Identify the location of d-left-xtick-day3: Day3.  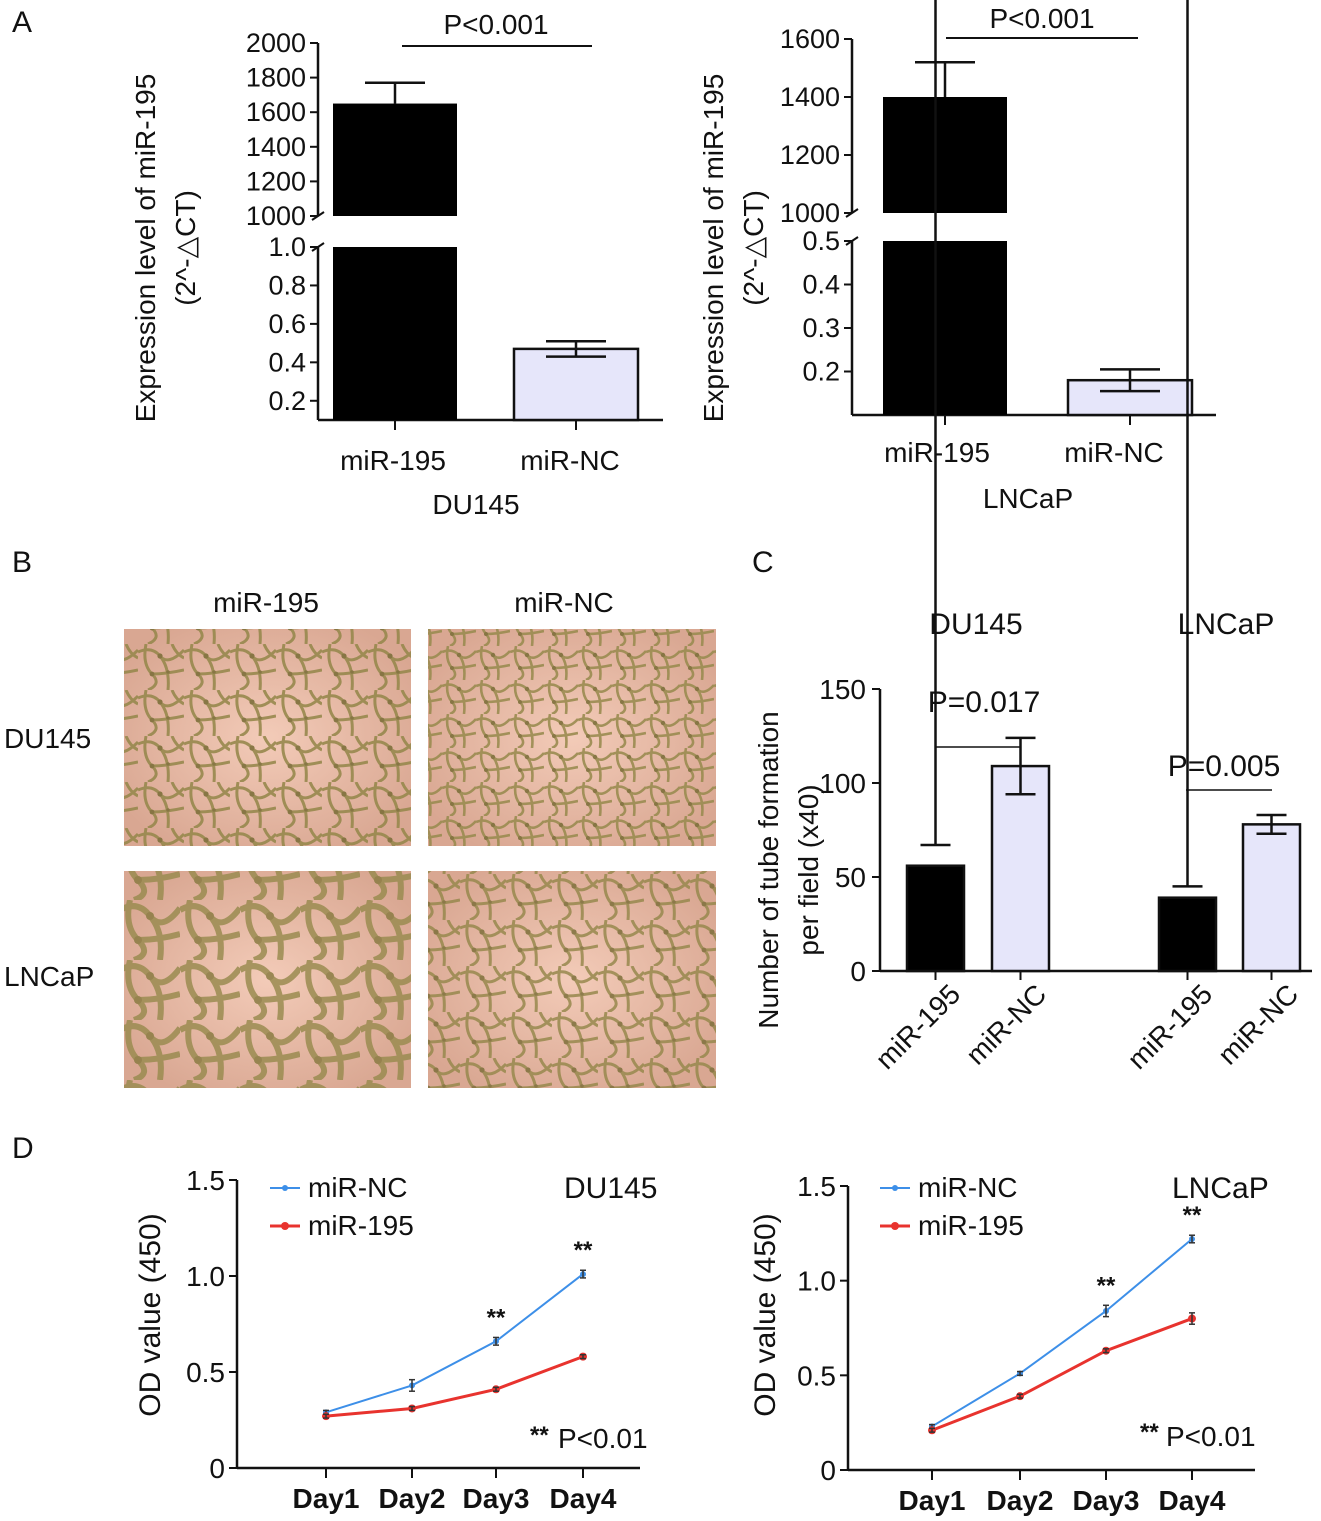
(496, 1498).